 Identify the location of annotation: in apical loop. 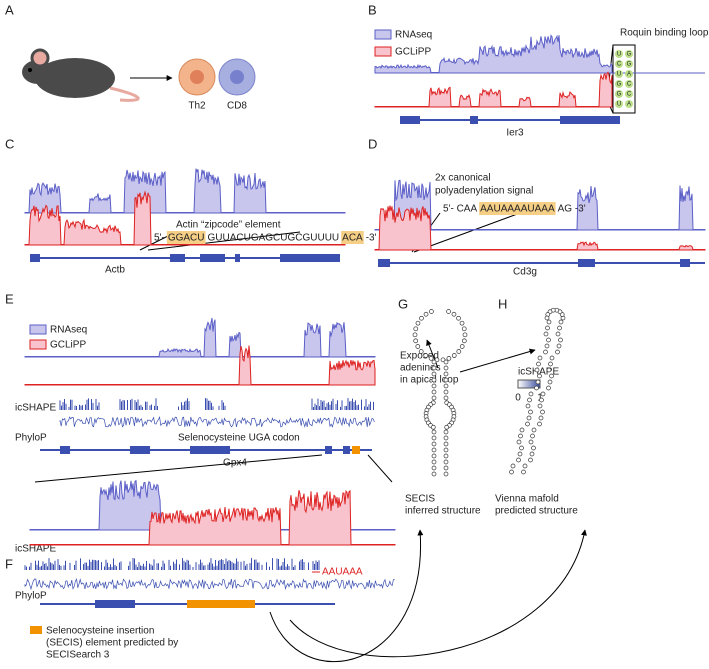
(429, 380).